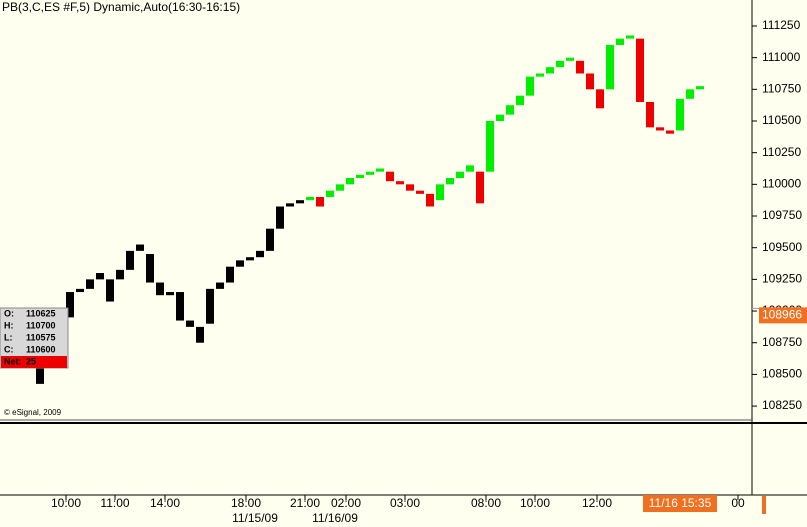  I want to click on x-tick-label: 03:00, so click(405, 503).